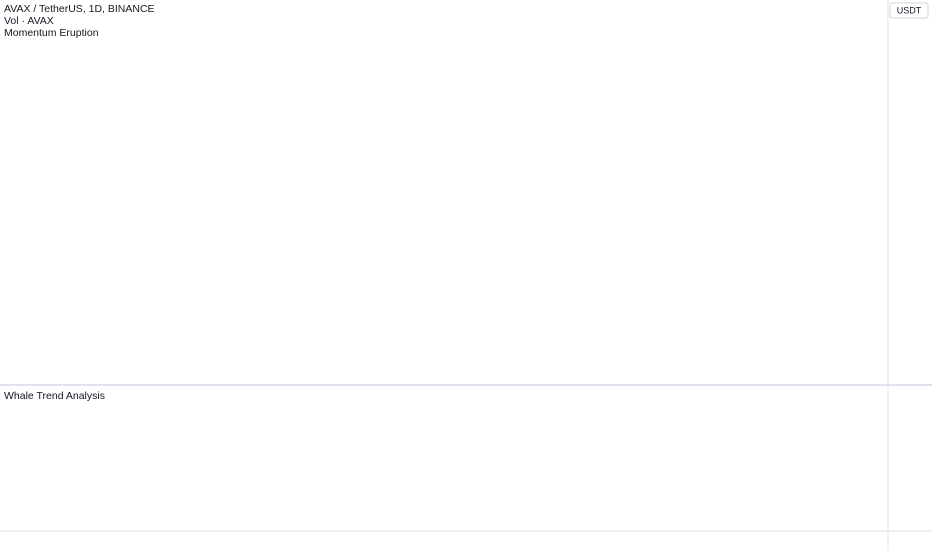 The height and width of the screenshot is (550, 932). I want to click on currency: USDT, so click(909, 10).